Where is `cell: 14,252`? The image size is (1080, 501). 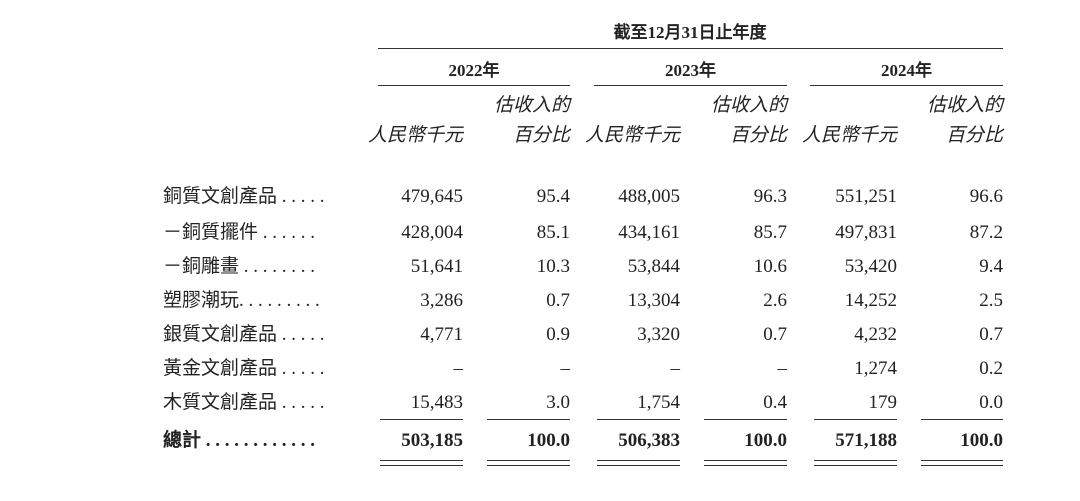
cell: 14,252 is located at coordinates (870, 300).